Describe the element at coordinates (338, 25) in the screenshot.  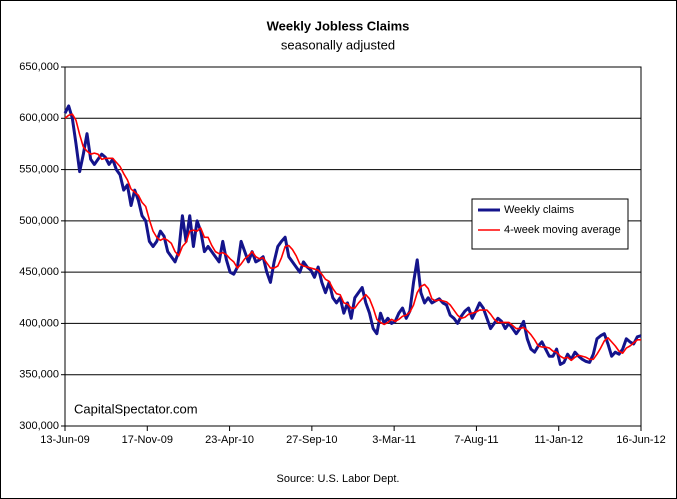
I see `chart-title: Weekly Jobless Claims` at that location.